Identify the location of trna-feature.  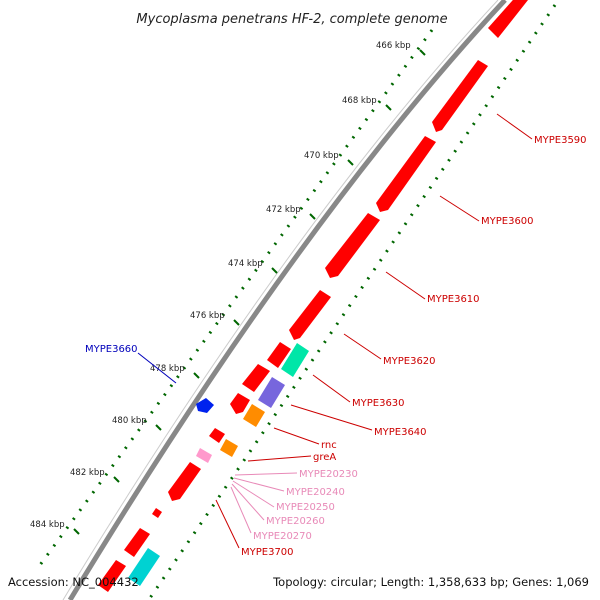
(204, 455).